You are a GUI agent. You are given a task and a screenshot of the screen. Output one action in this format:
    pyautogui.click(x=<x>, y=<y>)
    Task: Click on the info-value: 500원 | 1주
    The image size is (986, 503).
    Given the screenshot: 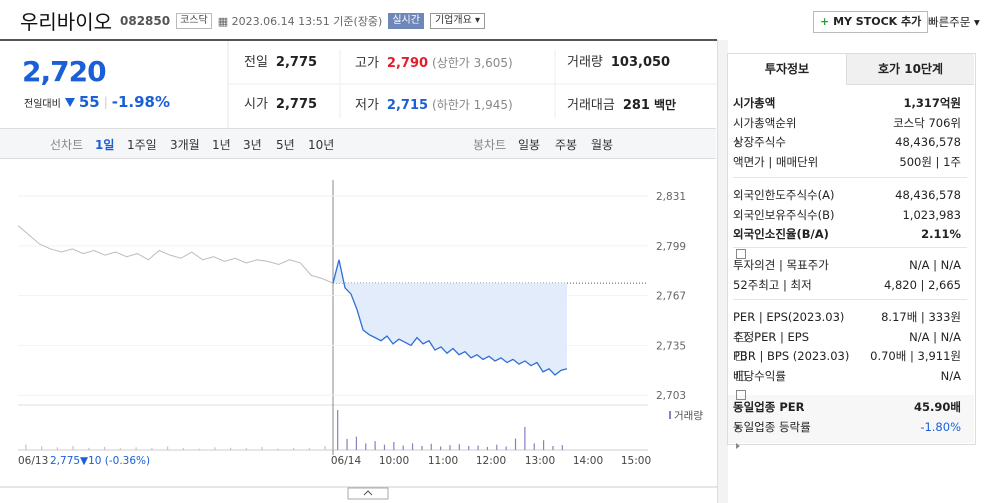 What is the action you would take?
    pyautogui.click(x=930, y=161)
    